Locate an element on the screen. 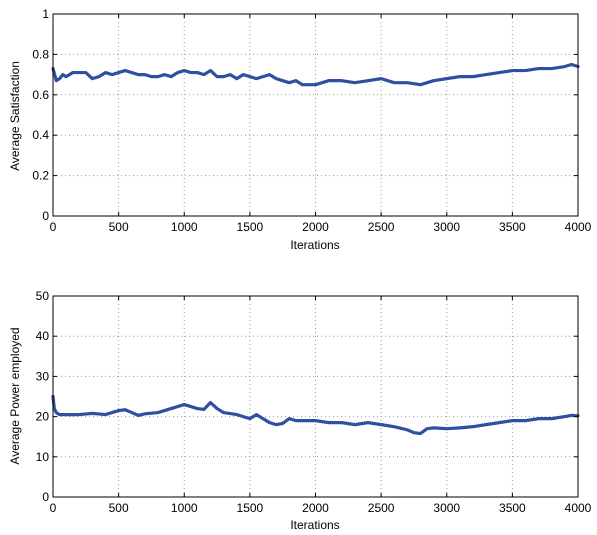  power-y-tick-label: 20 is located at coordinates (43, 417).